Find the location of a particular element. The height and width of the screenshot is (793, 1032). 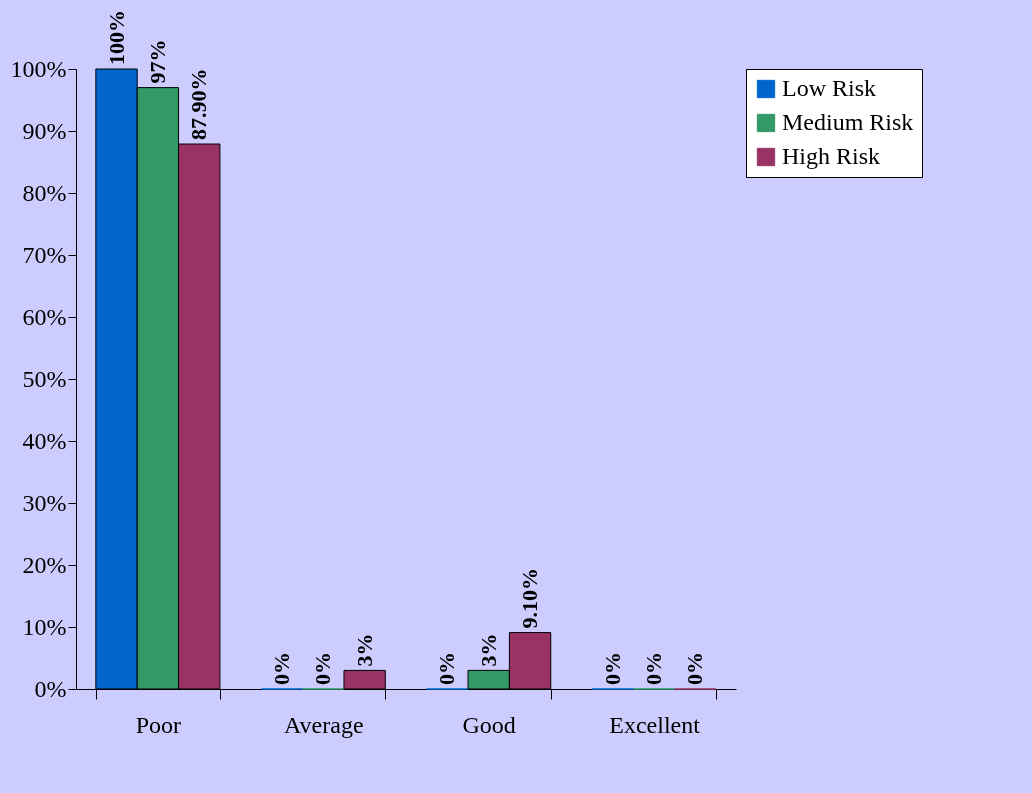

data-label: 97% is located at coordinates (157, 61).